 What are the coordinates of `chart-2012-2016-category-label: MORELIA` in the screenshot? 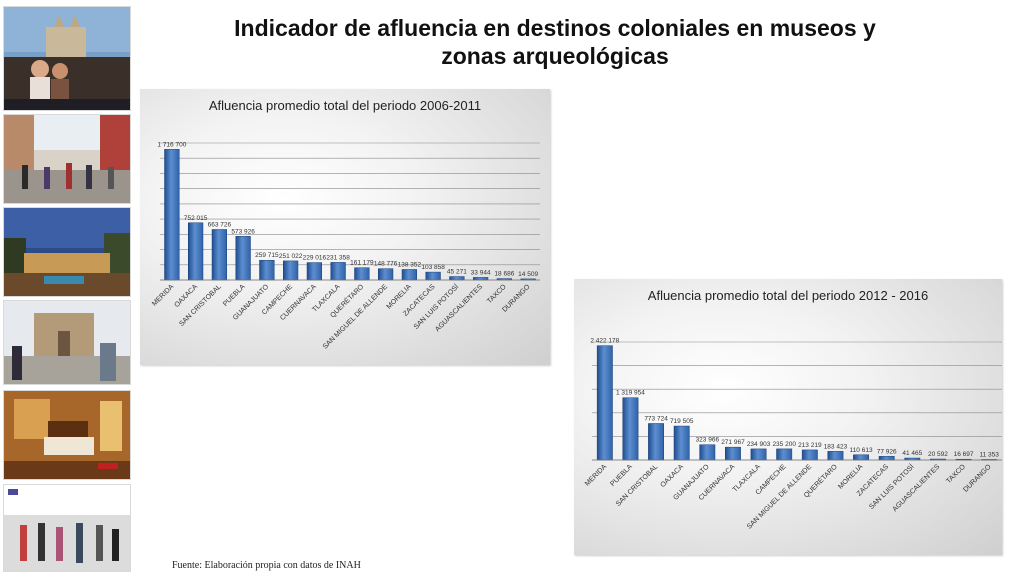 It's located at (850, 476).